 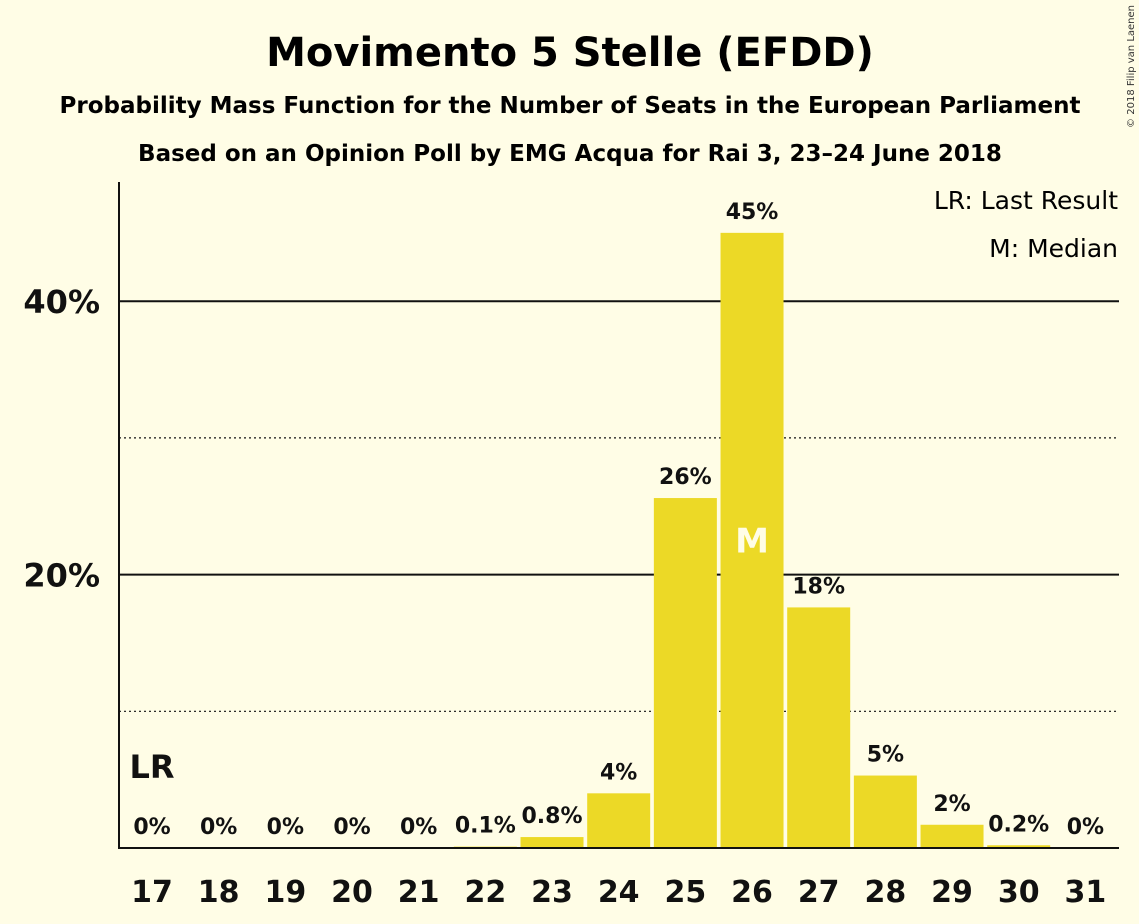 I want to click on x-tick-label: 18, so click(x=219, y=892).